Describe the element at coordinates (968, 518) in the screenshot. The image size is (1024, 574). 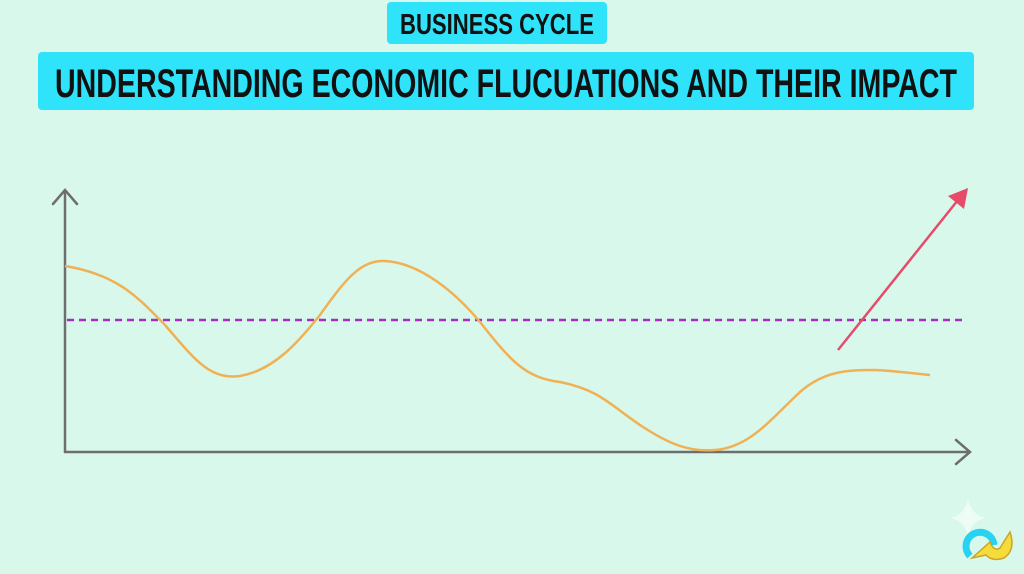
I see `sparkle-icon` at that location.